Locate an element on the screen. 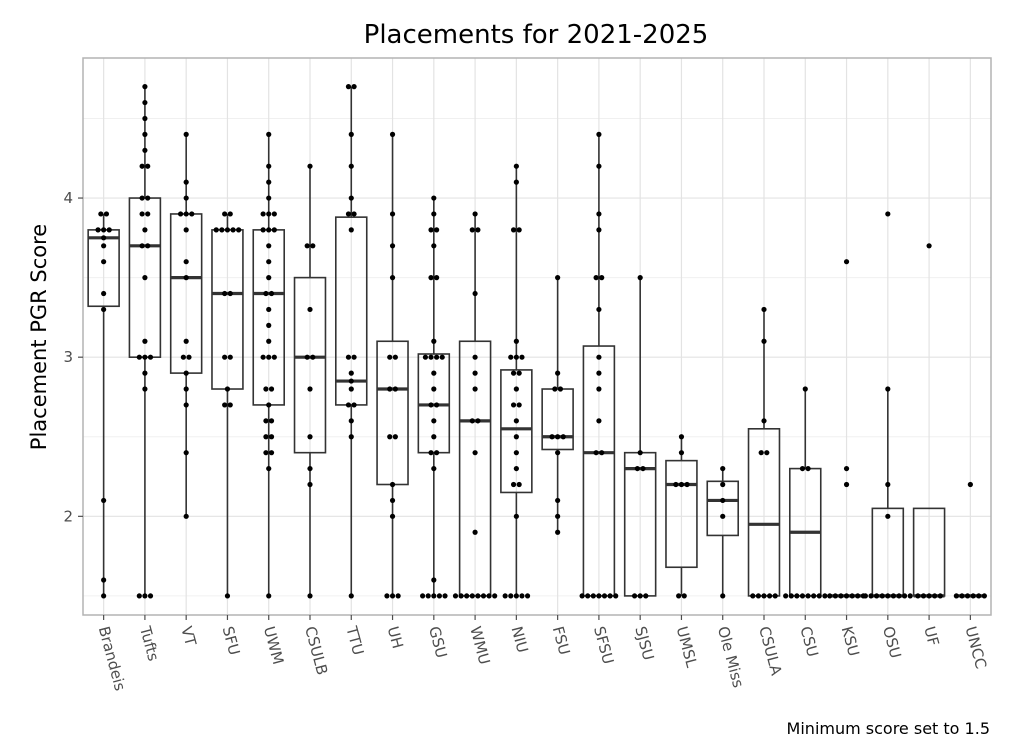 The width and height of the screenshot is (1024, 753). x-tick-label: SJSU is located at coordinates (644, 643).